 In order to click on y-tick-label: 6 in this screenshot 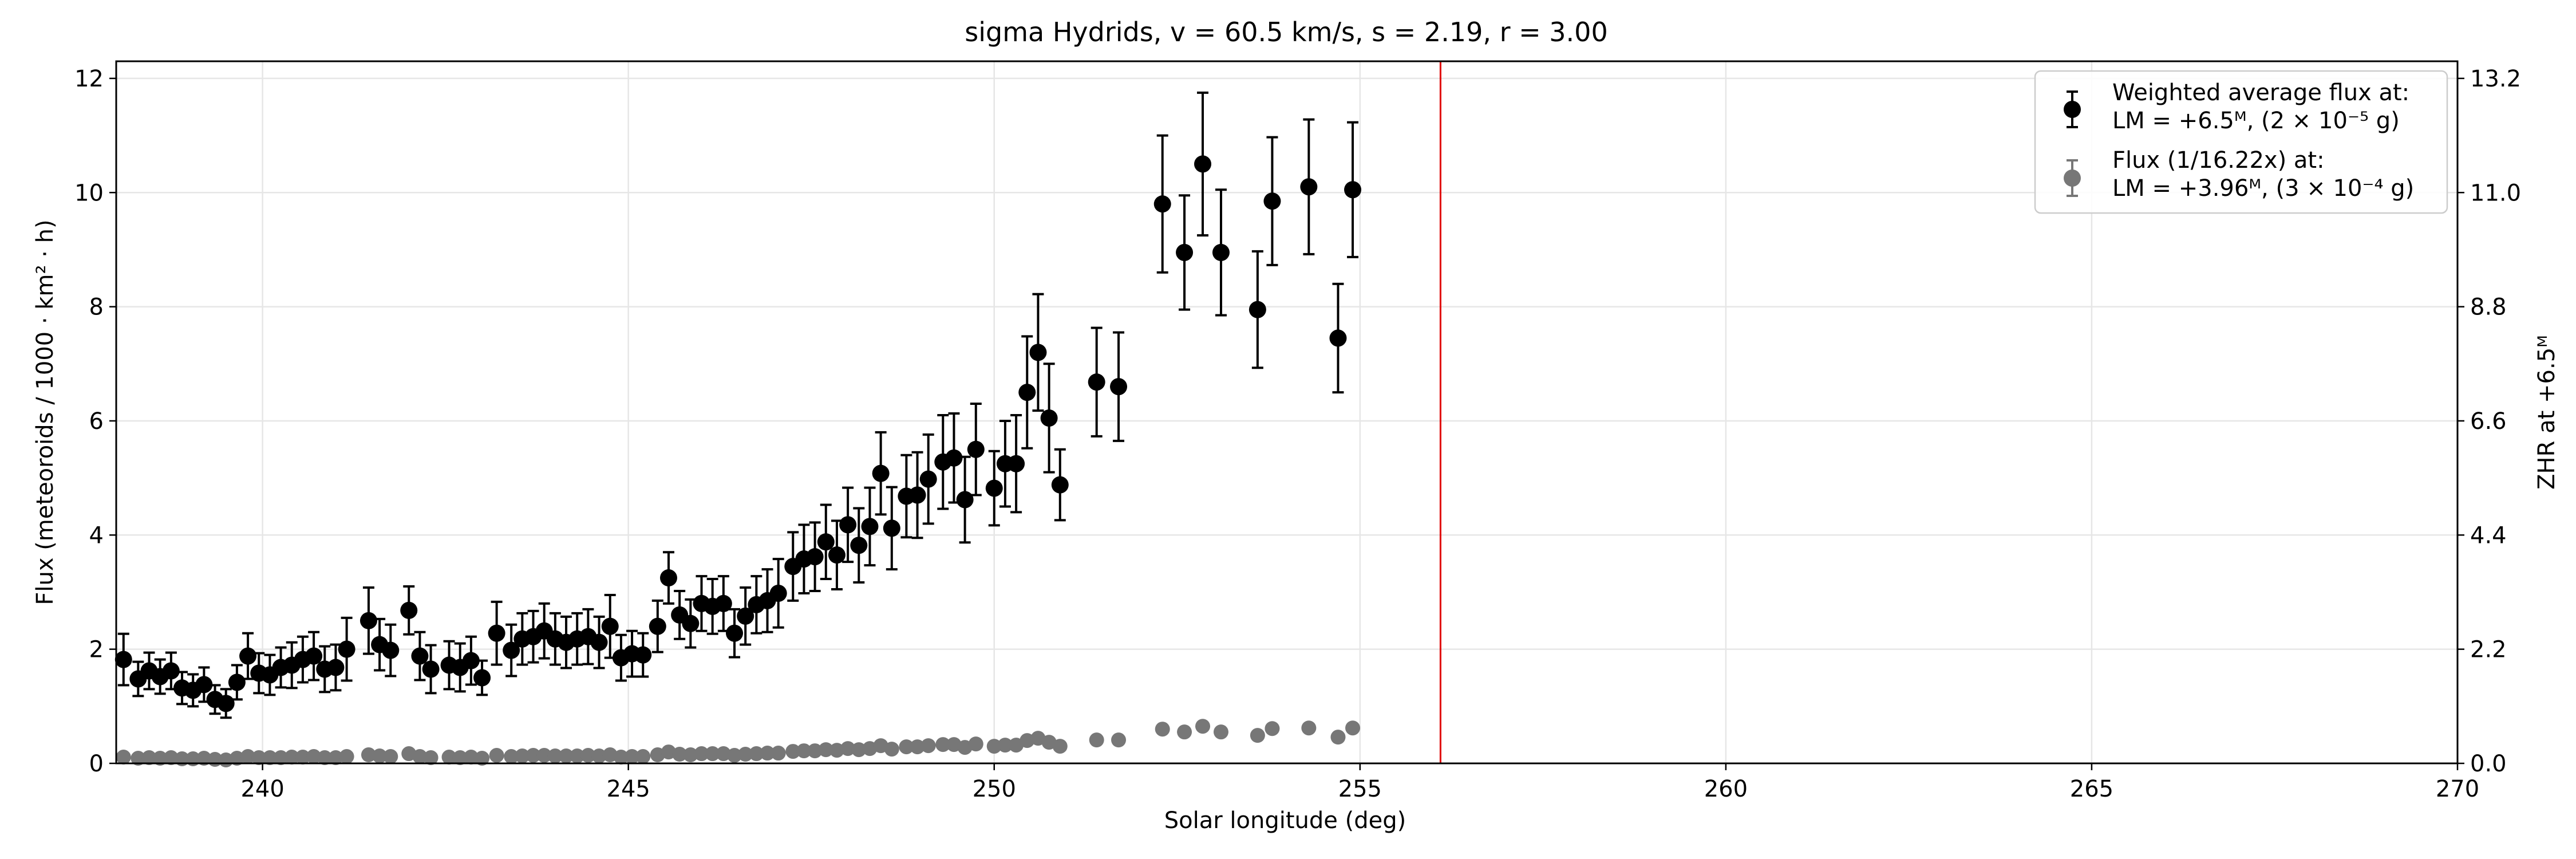, I will do `click(96, 421)`.